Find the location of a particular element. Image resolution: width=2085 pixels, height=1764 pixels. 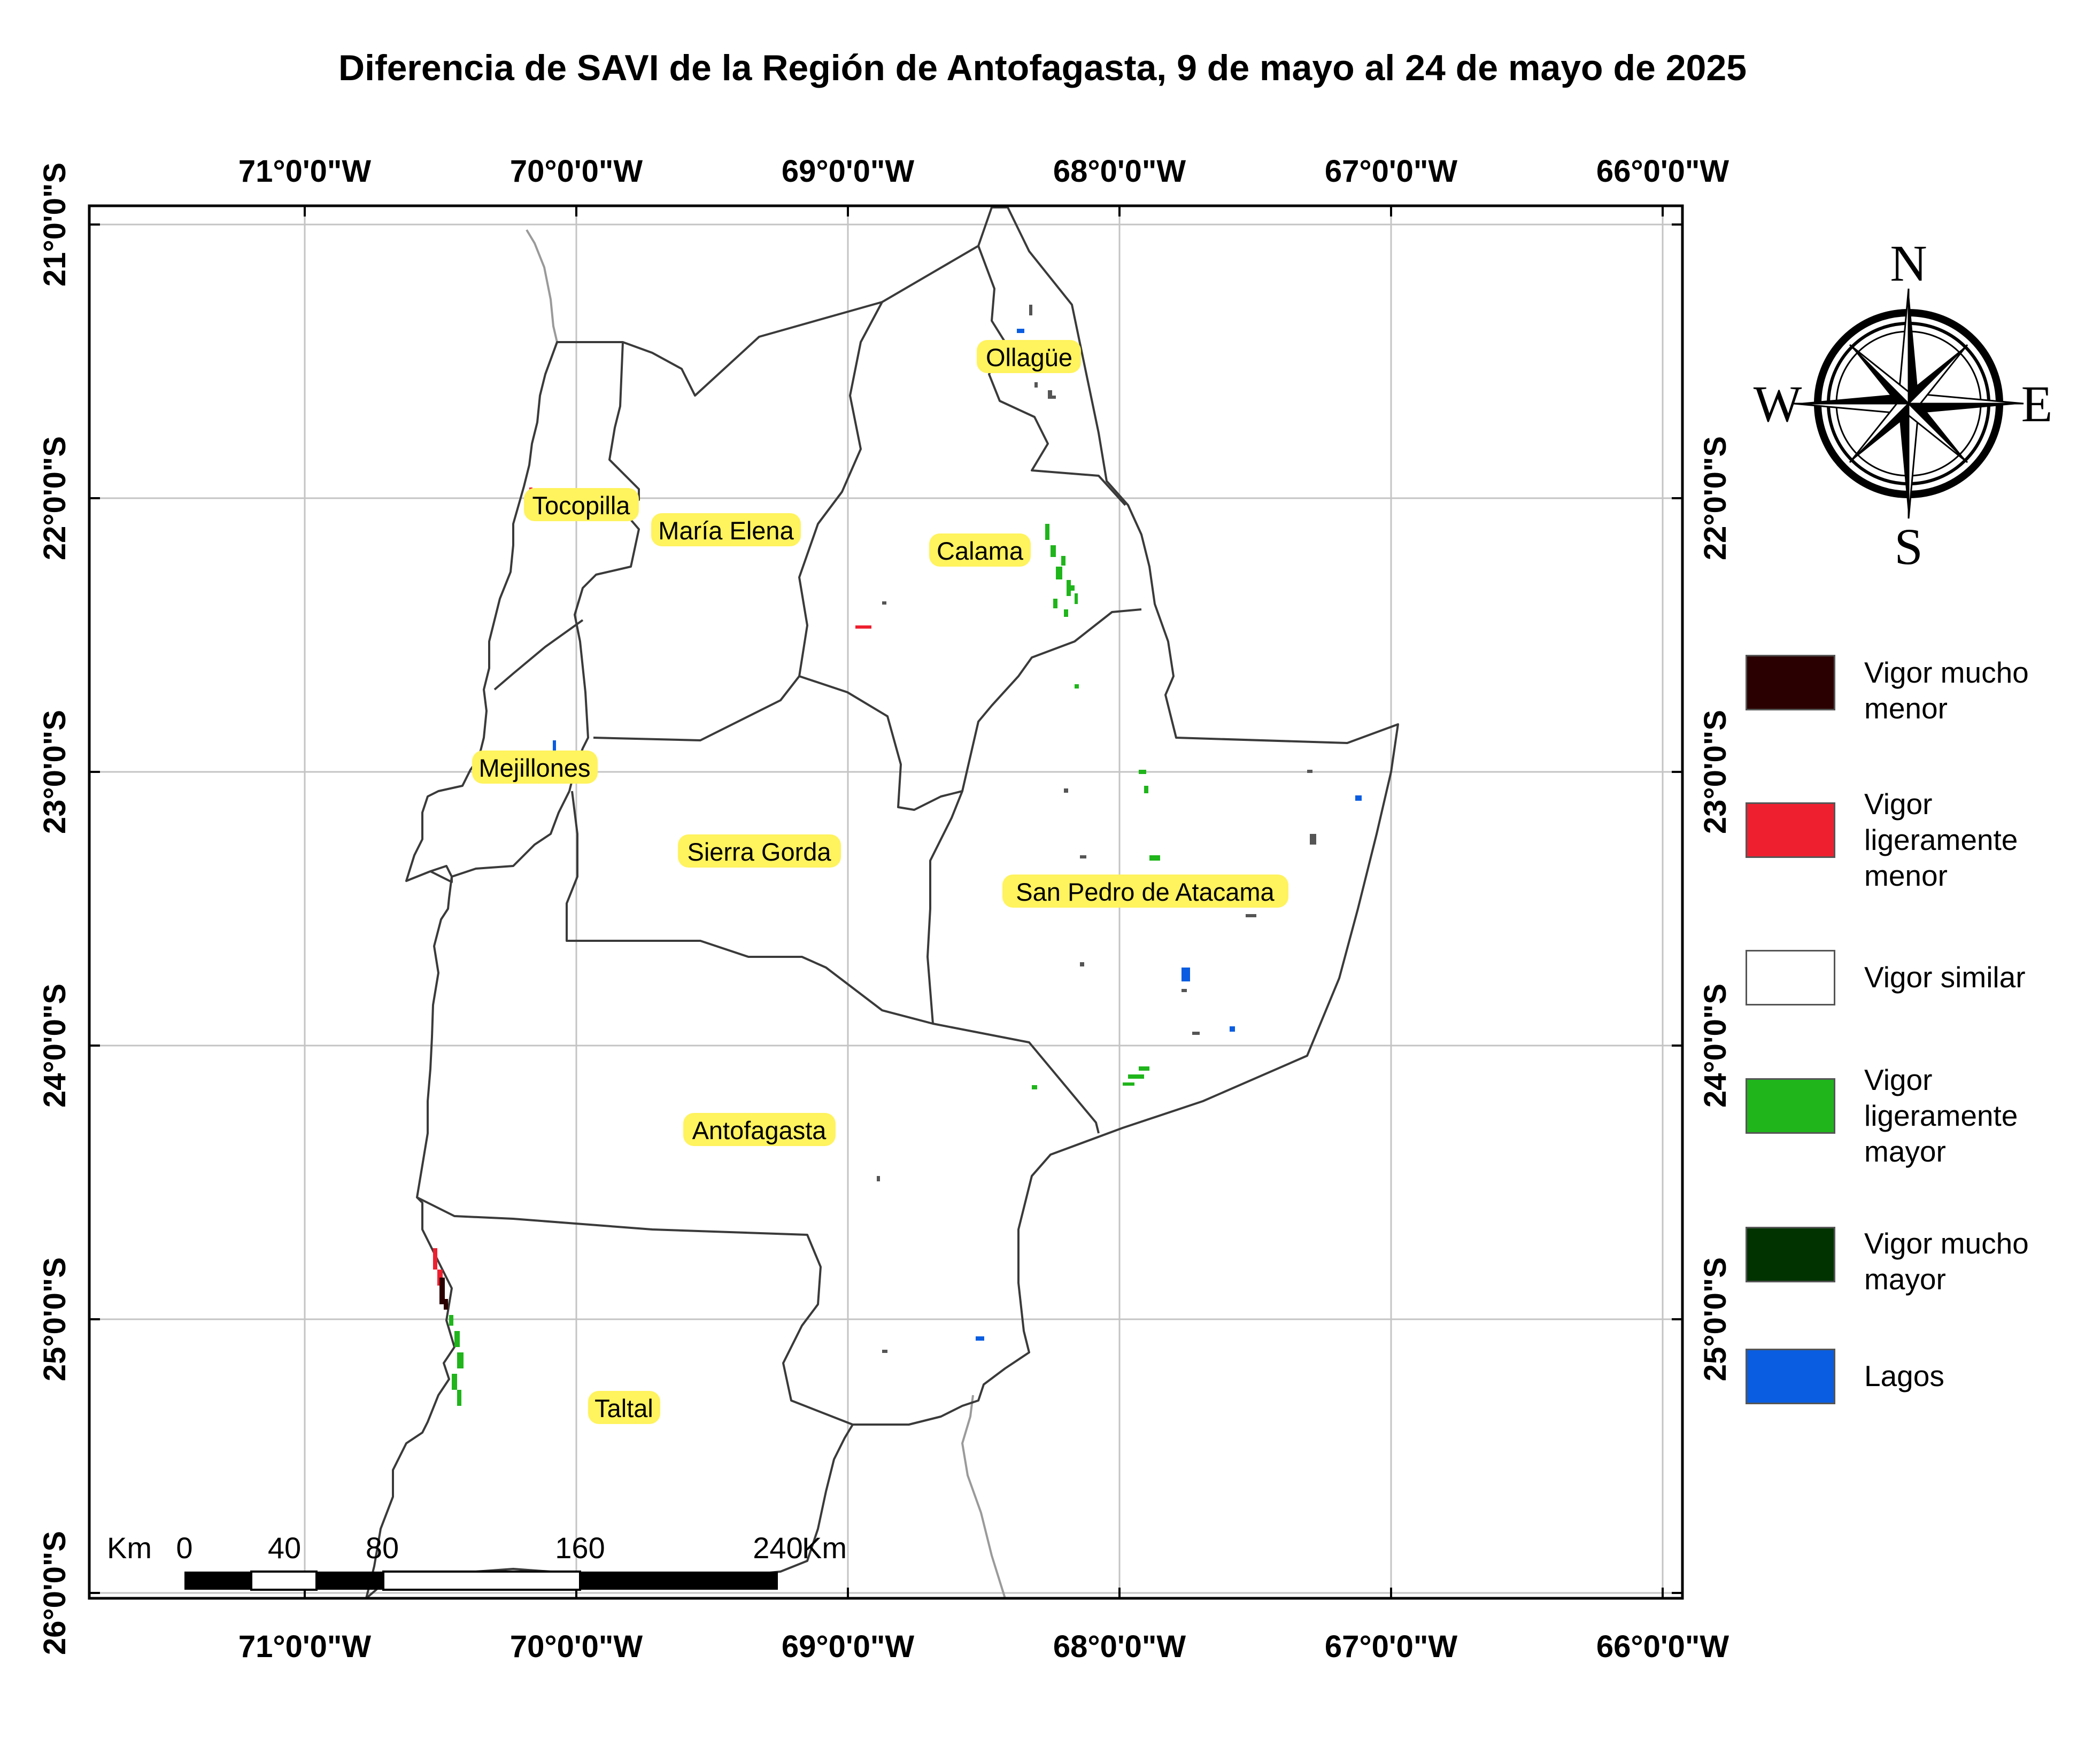

legend-label: Vigor mucho menor is located at coordinates (1946, 690).